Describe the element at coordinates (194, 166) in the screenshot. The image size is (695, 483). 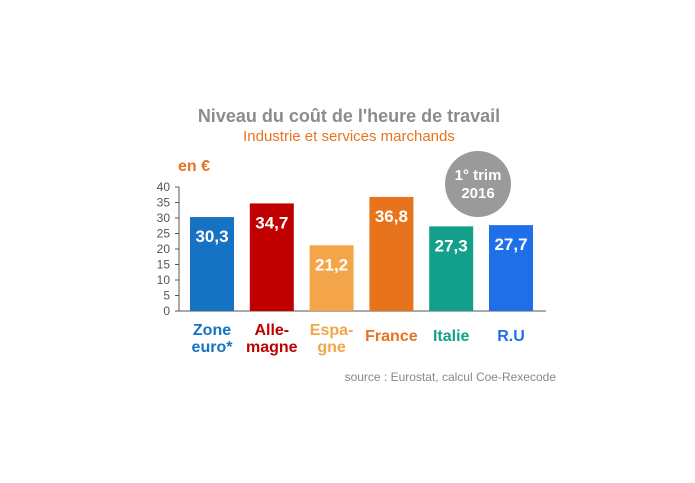
I see `y-axis-unit: en €` at that location.